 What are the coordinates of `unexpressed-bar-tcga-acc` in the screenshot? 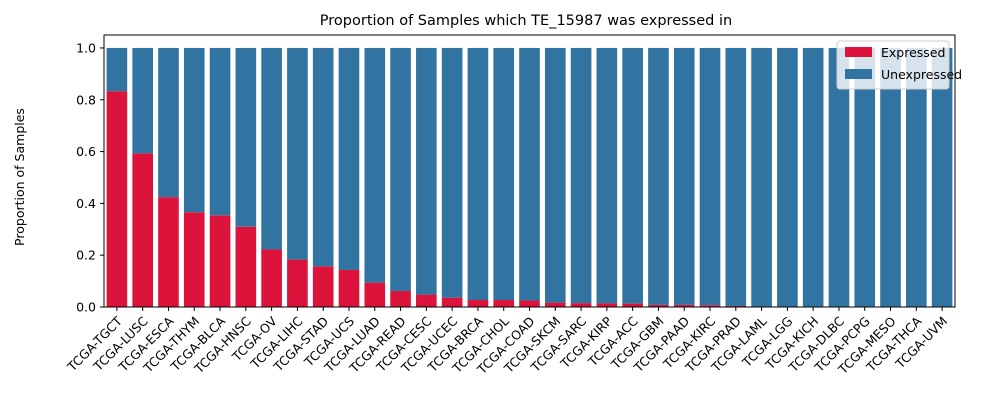 It's located at (632, 175).